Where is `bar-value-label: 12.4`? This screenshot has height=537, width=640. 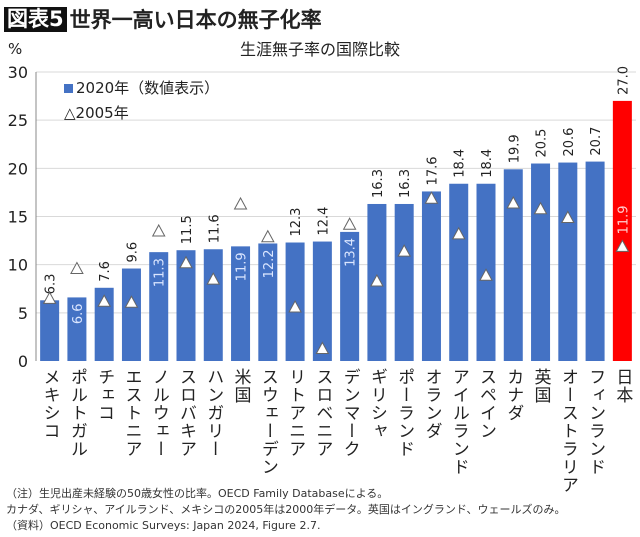 bar-value-label: 12.4 is located at coordinates (323, 221).